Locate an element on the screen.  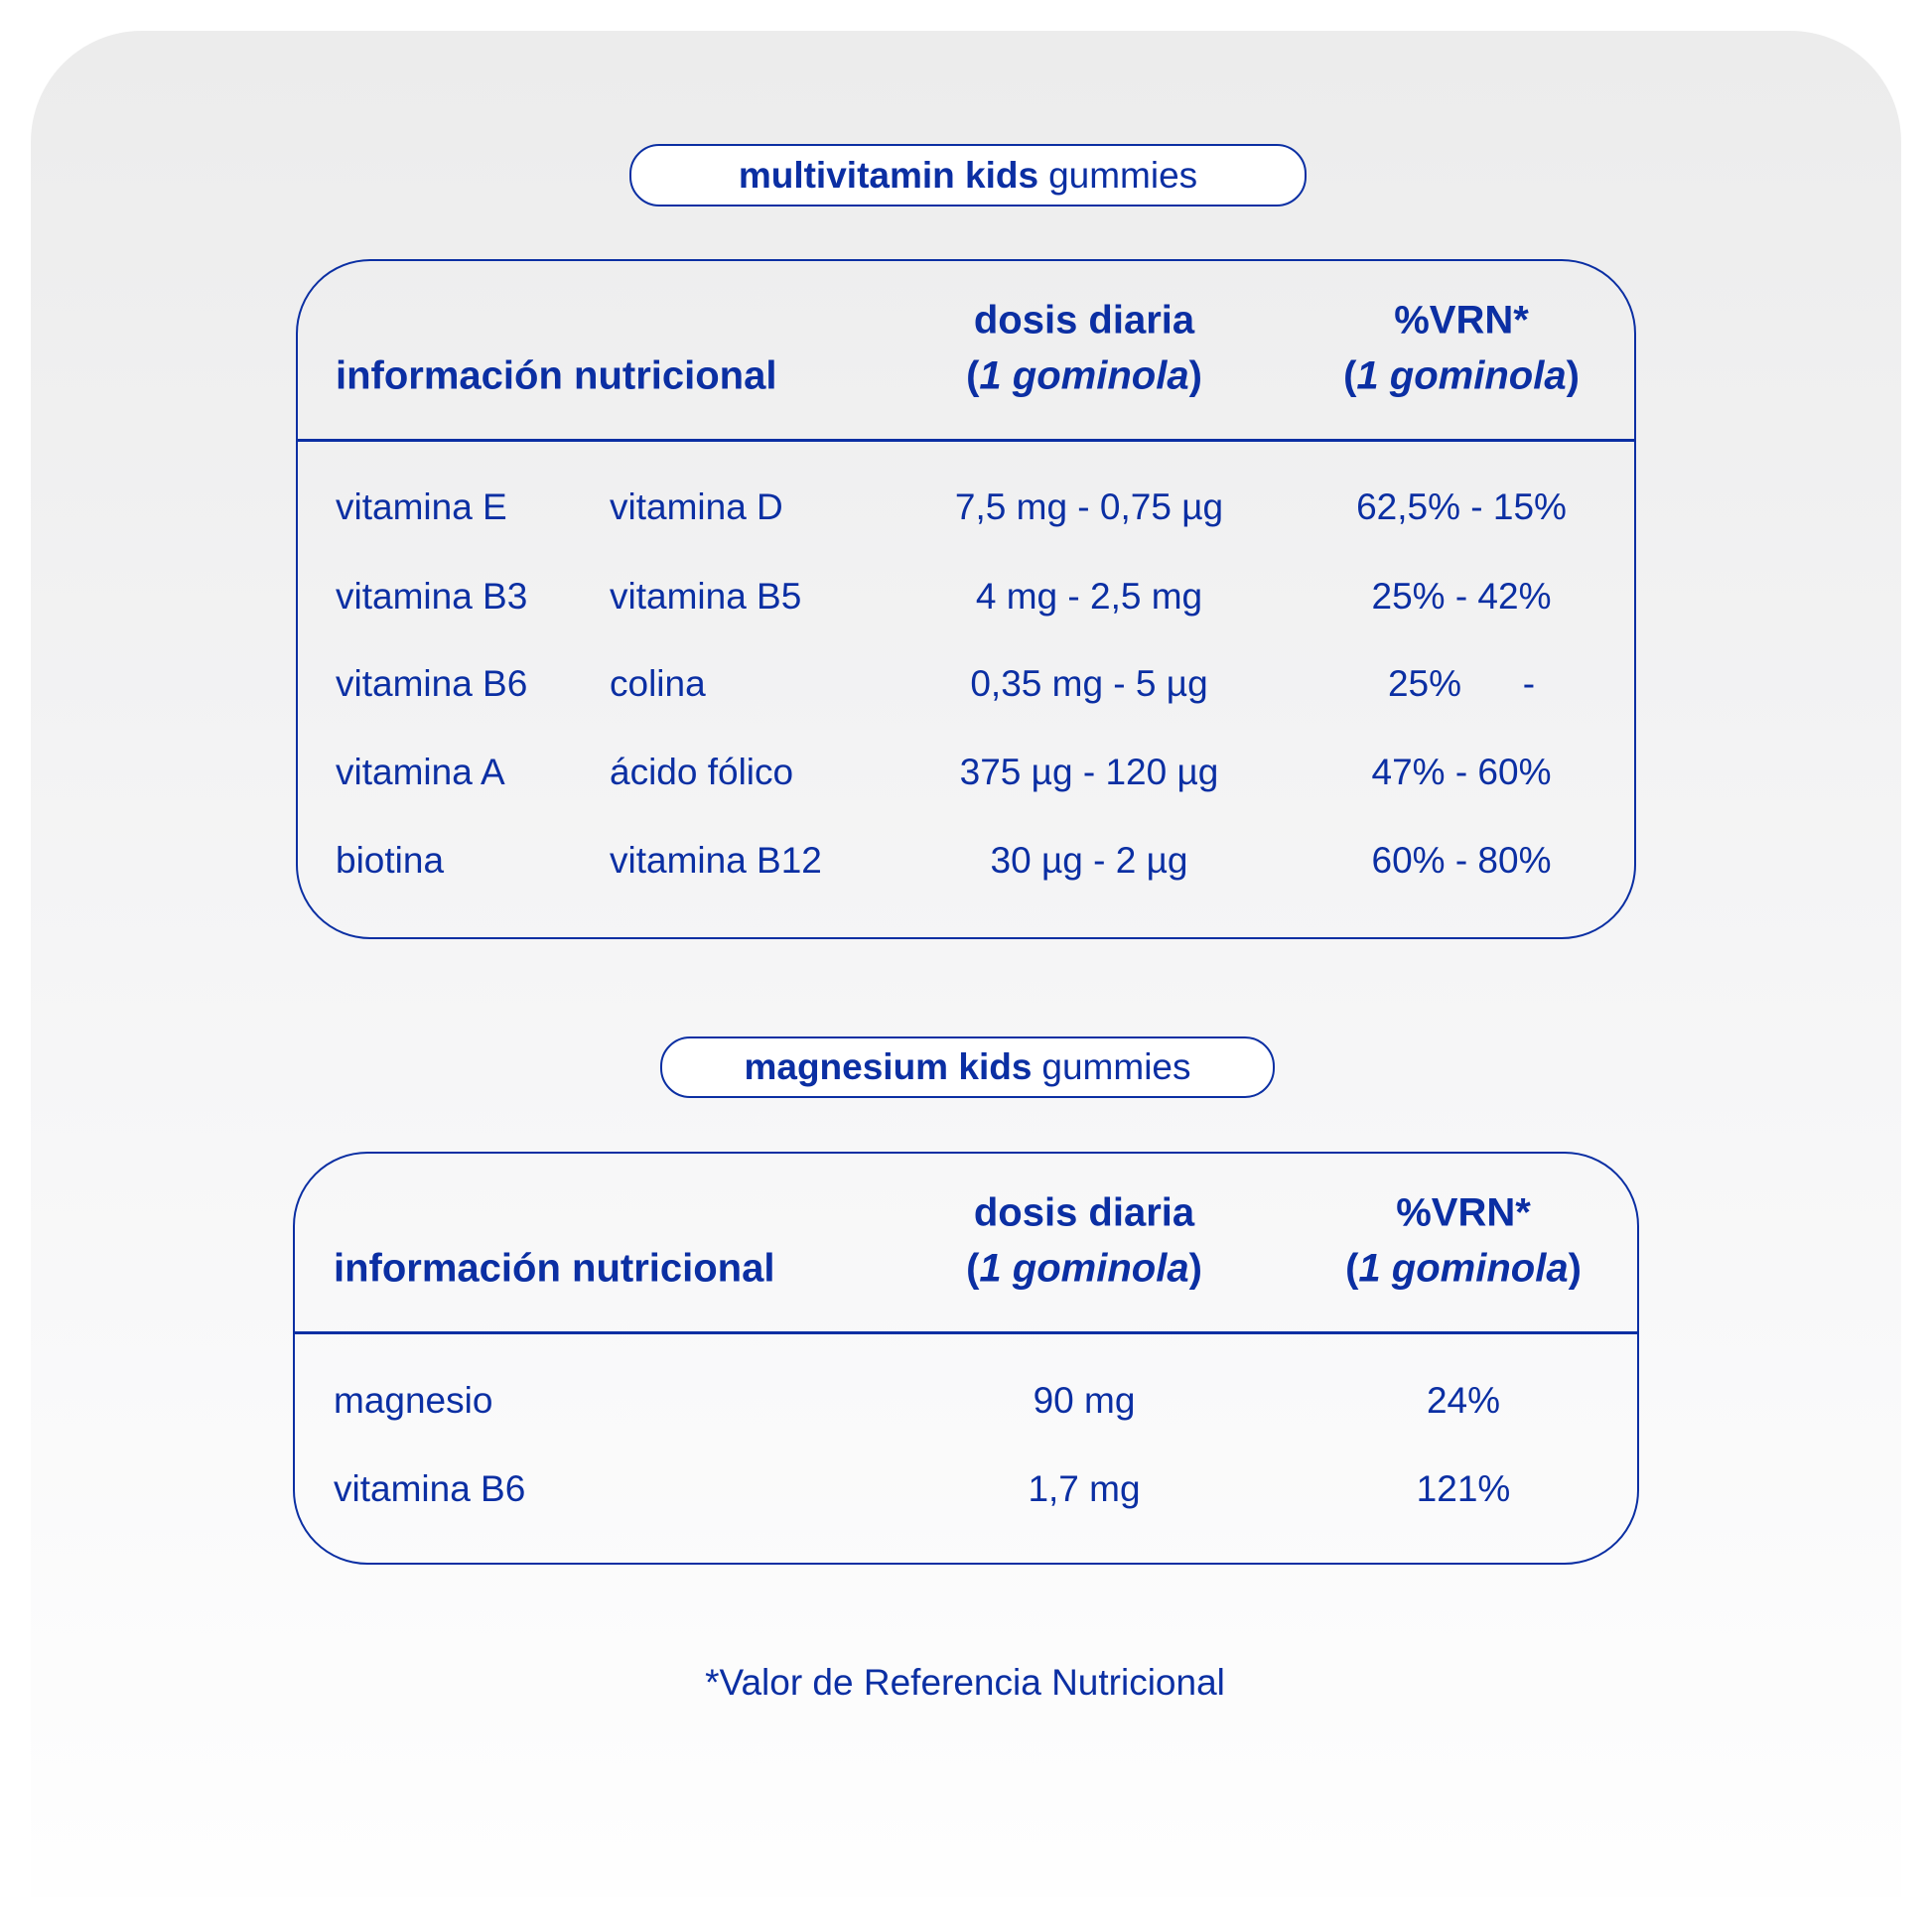
nutrient-name-2: ácido fólico is located at coordinates (702, 772).